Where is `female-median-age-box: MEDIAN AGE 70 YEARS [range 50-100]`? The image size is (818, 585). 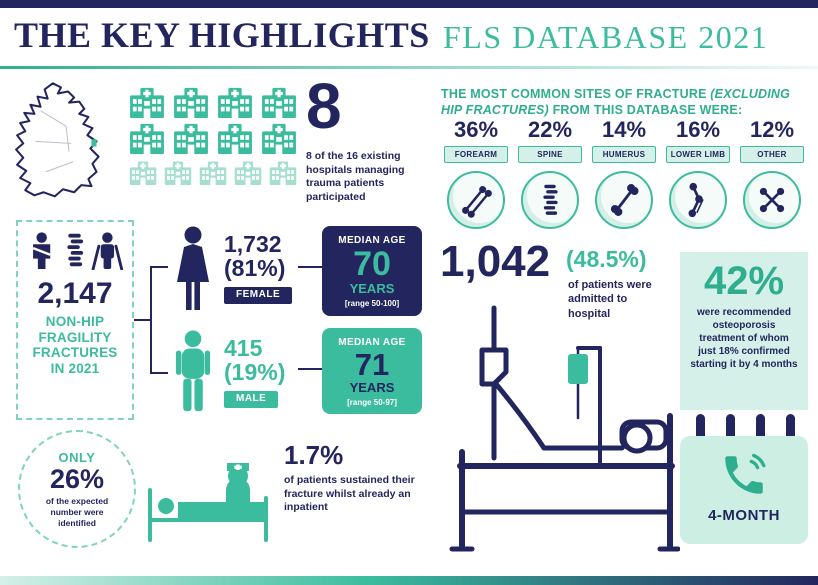
female-median-age-box: MEDIAN AGE 70 YEARS [range 50-100] is located at coordinates (372, 271).